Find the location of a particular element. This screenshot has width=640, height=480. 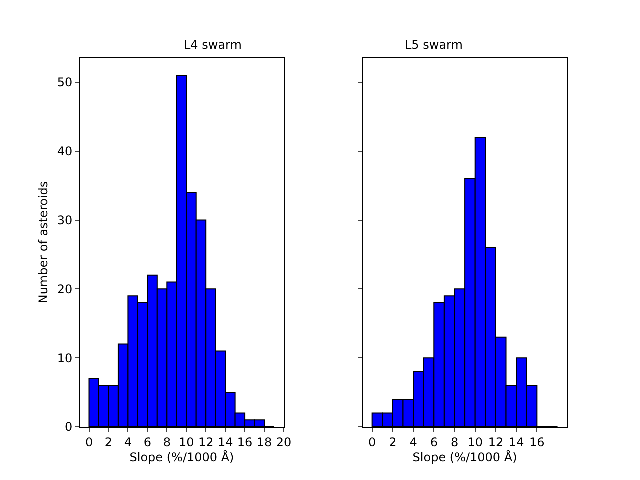

y-axis-title: Number of asteroids is located at coordinates (43, 242).